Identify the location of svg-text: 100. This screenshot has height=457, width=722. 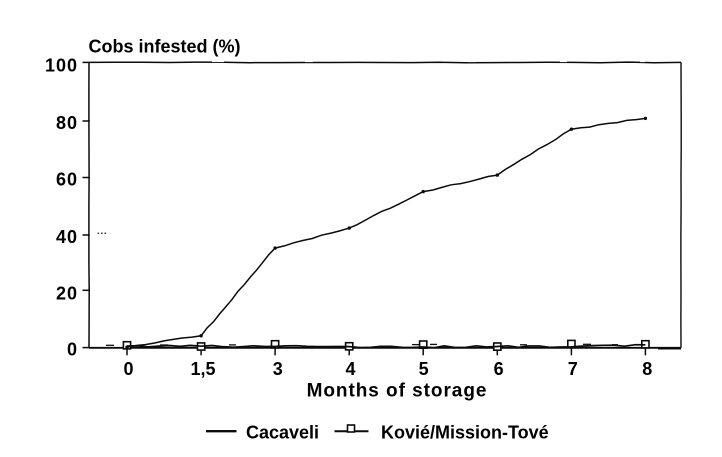
(61, 65).